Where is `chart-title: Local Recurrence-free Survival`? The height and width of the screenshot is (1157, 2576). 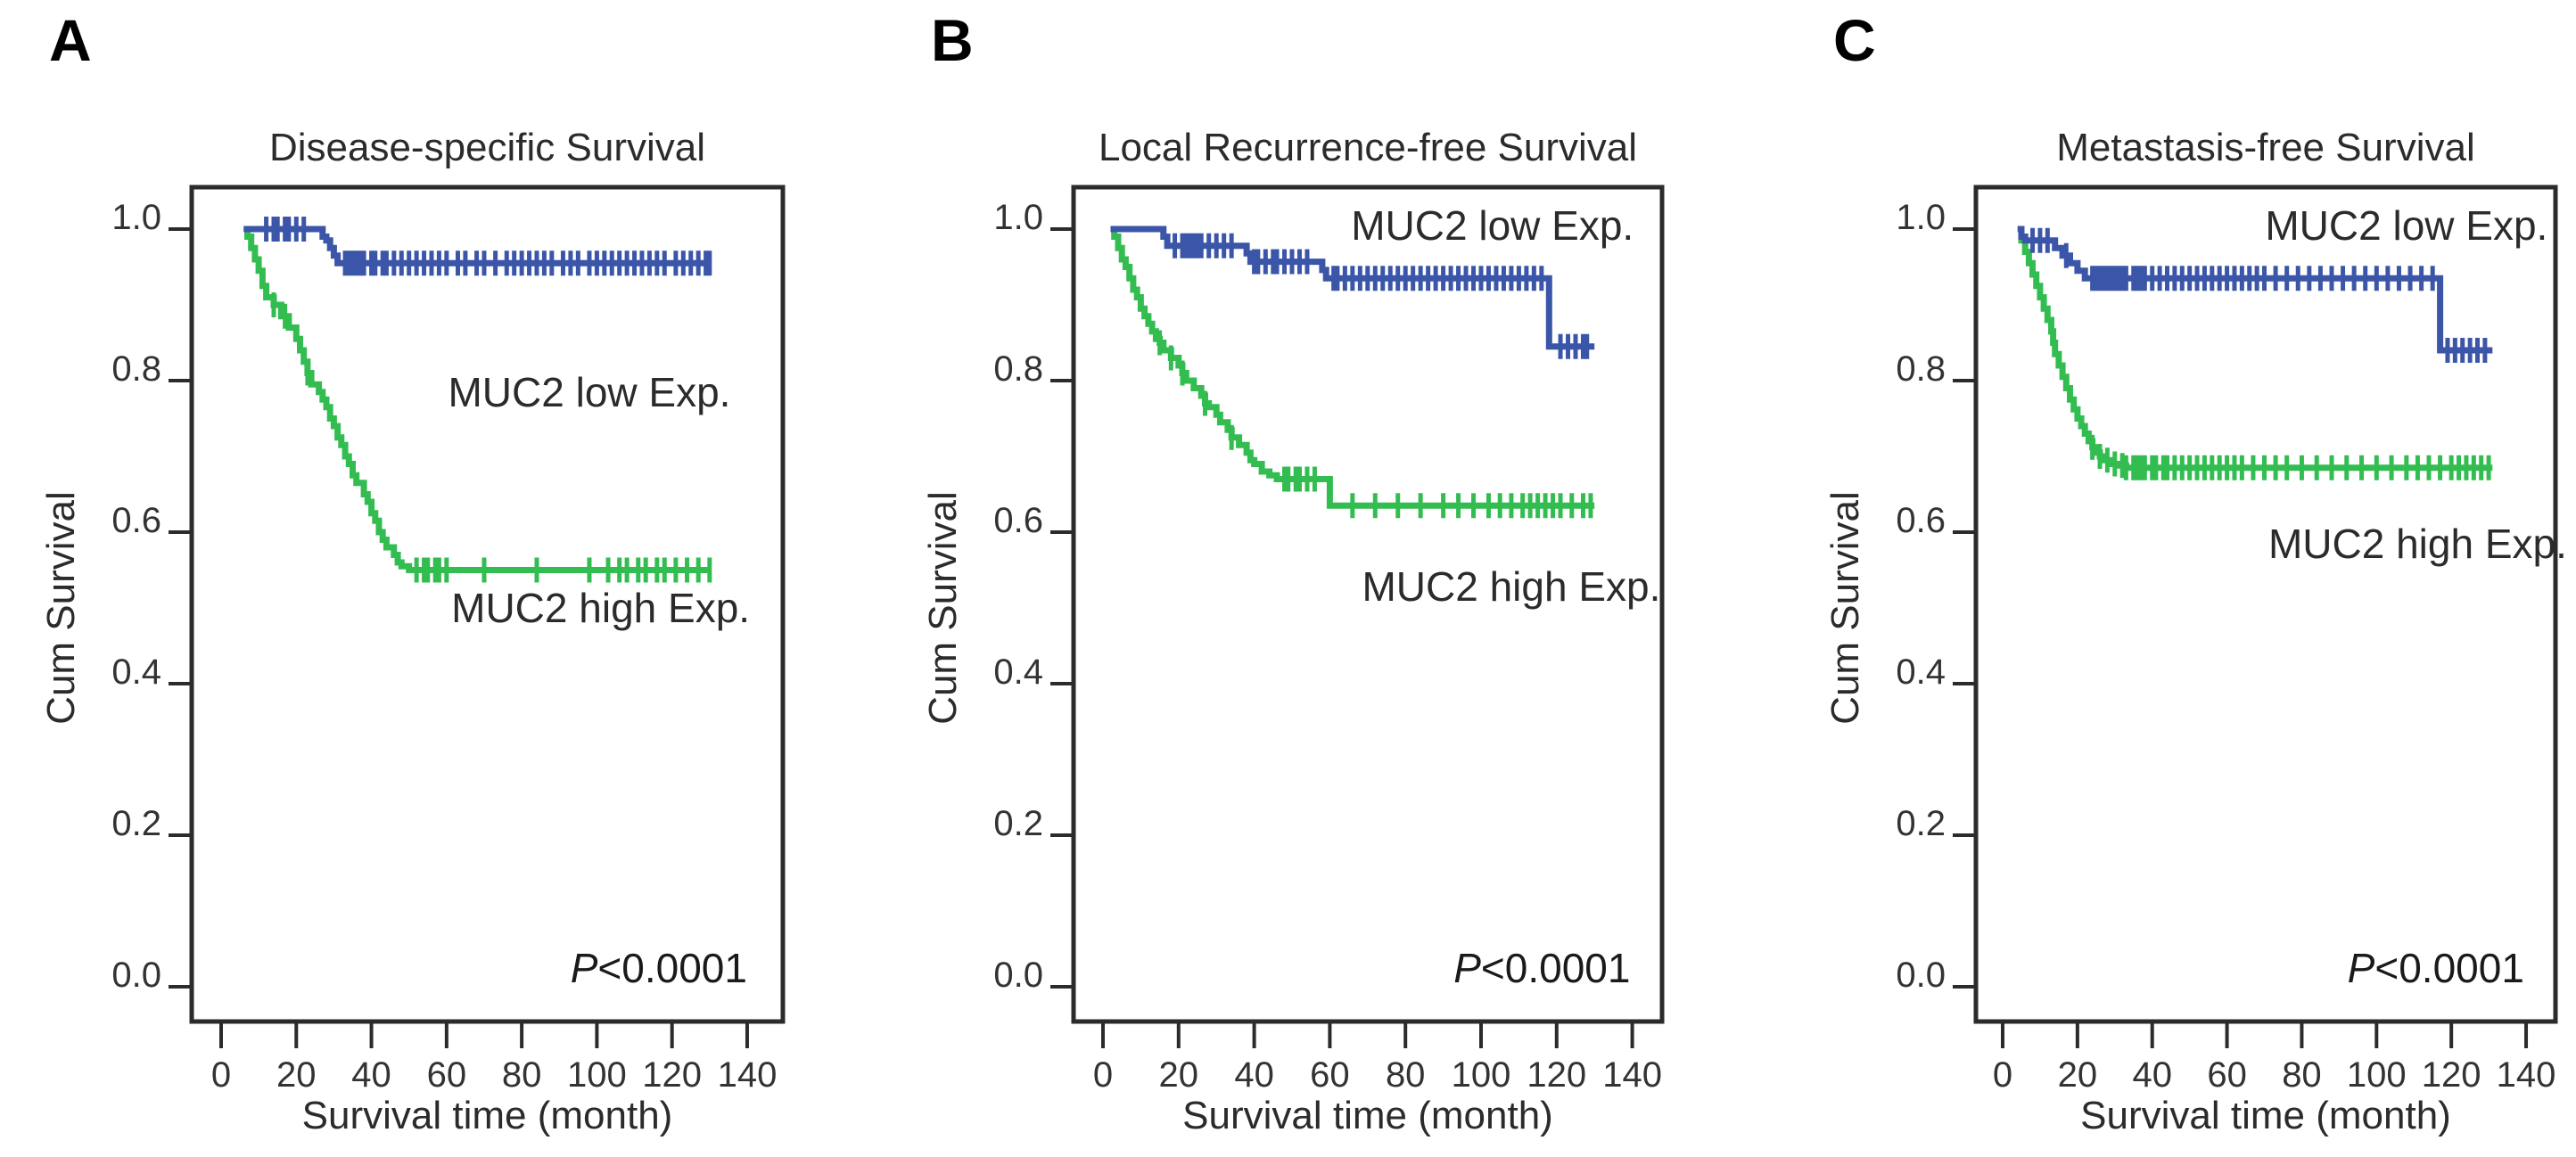 chart-title: Local Recurrence-free Survival is located at coordinates (1368, 147).